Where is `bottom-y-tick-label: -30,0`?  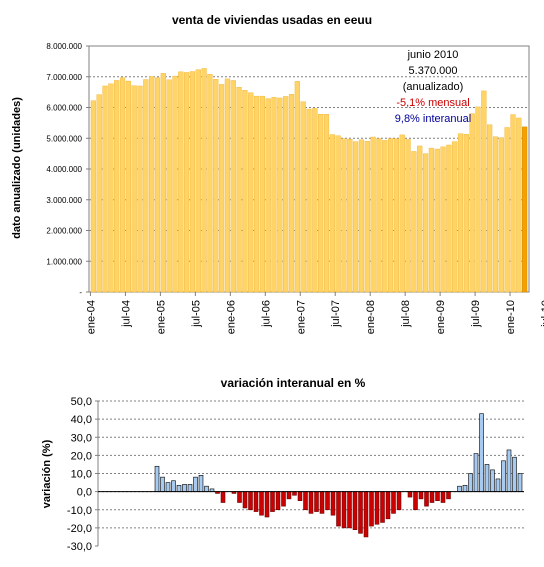 bottom-y-tick-label: -30,0 is located at coordinates (79, 547).